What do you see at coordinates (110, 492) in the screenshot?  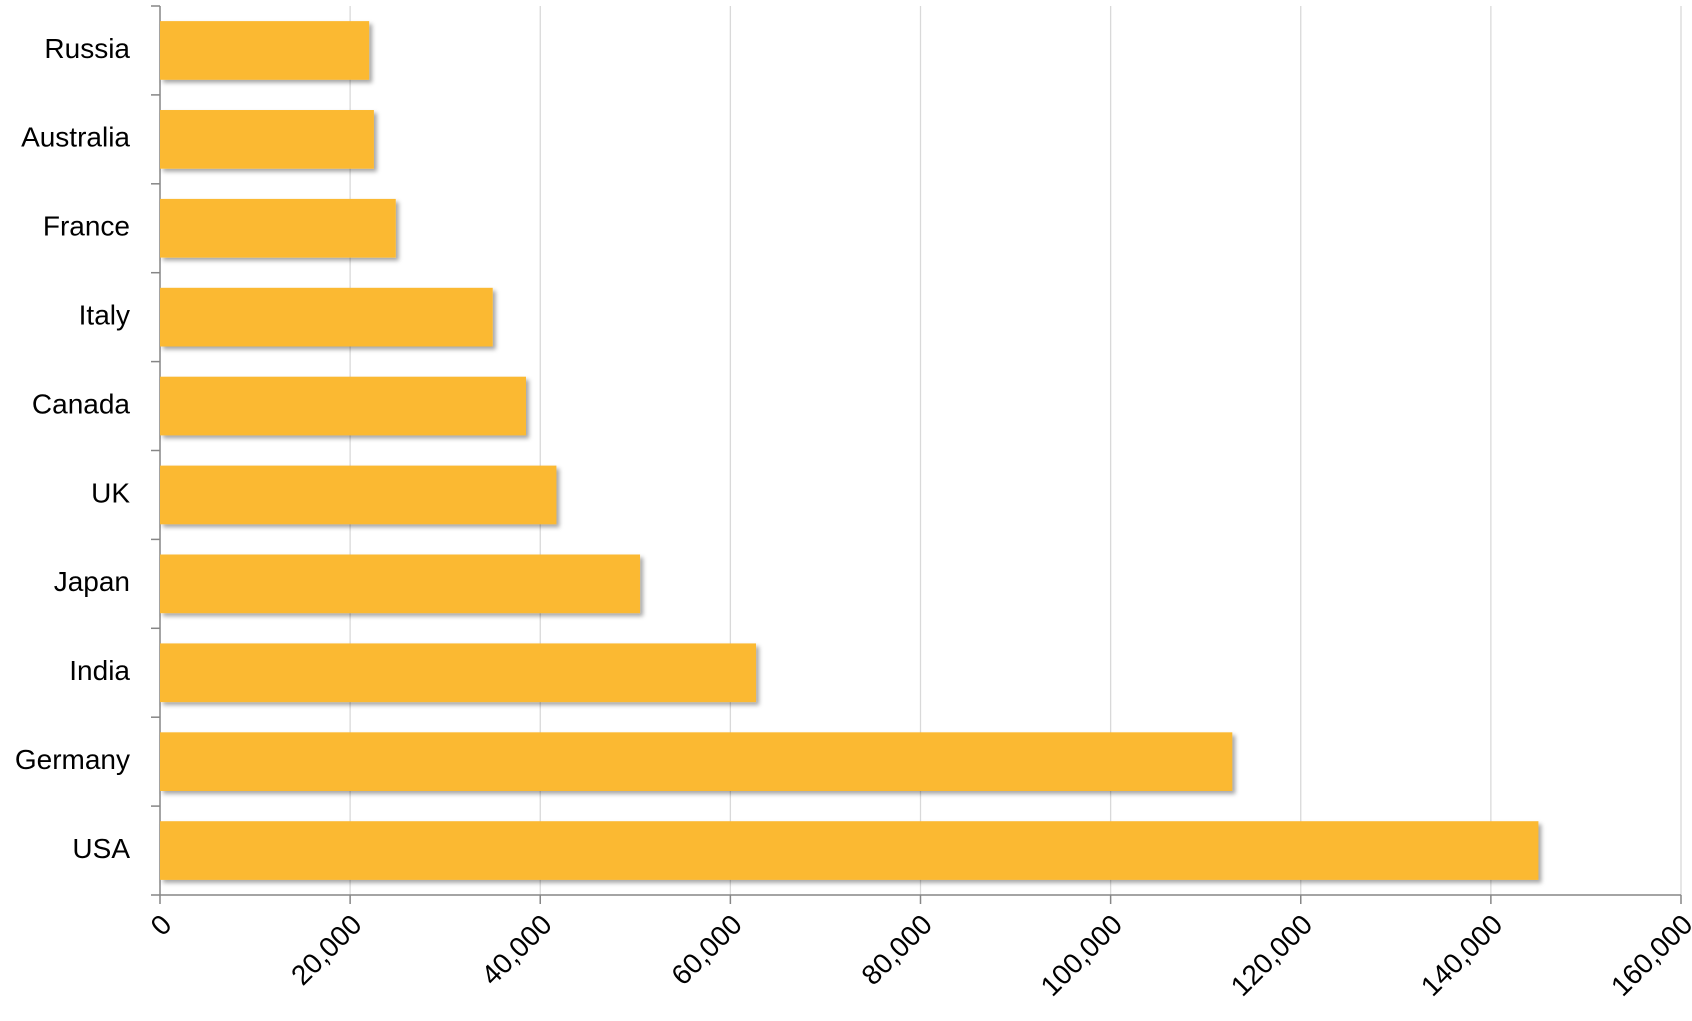 I see `y-tick-label: UK` at bounding box center [110, 492].